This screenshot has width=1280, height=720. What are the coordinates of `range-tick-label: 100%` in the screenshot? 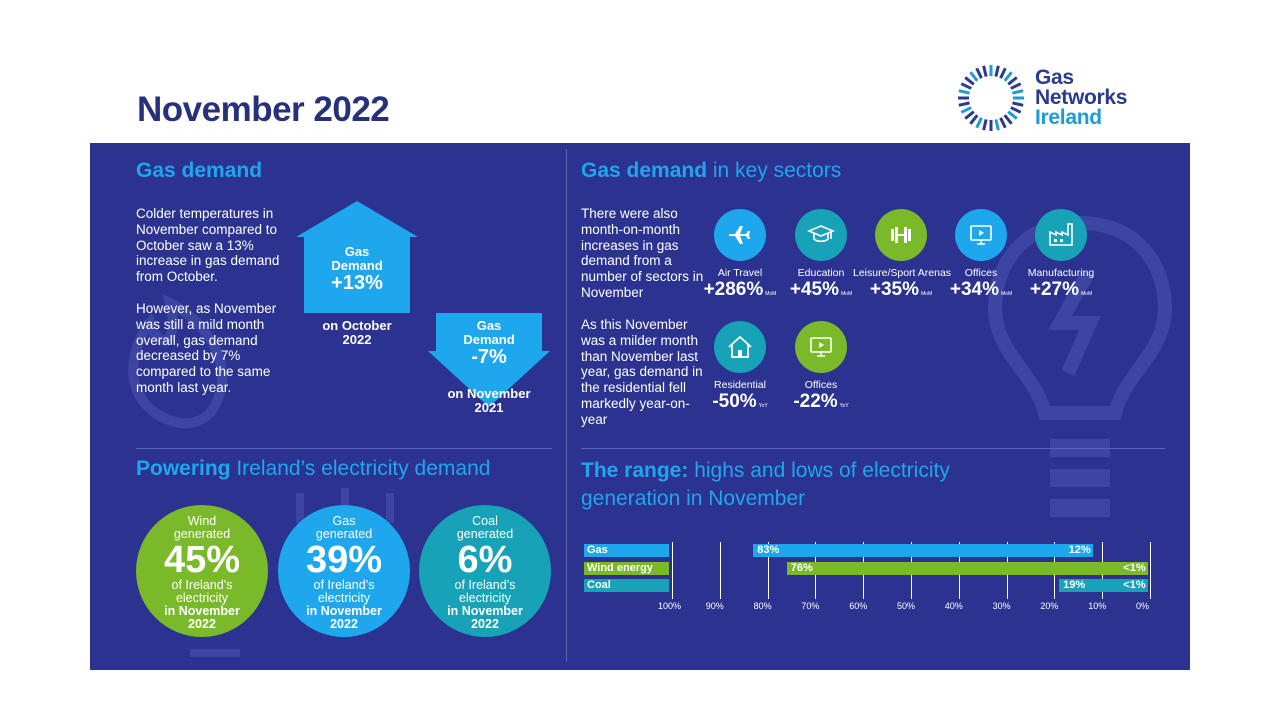 It's located at (670, 605).